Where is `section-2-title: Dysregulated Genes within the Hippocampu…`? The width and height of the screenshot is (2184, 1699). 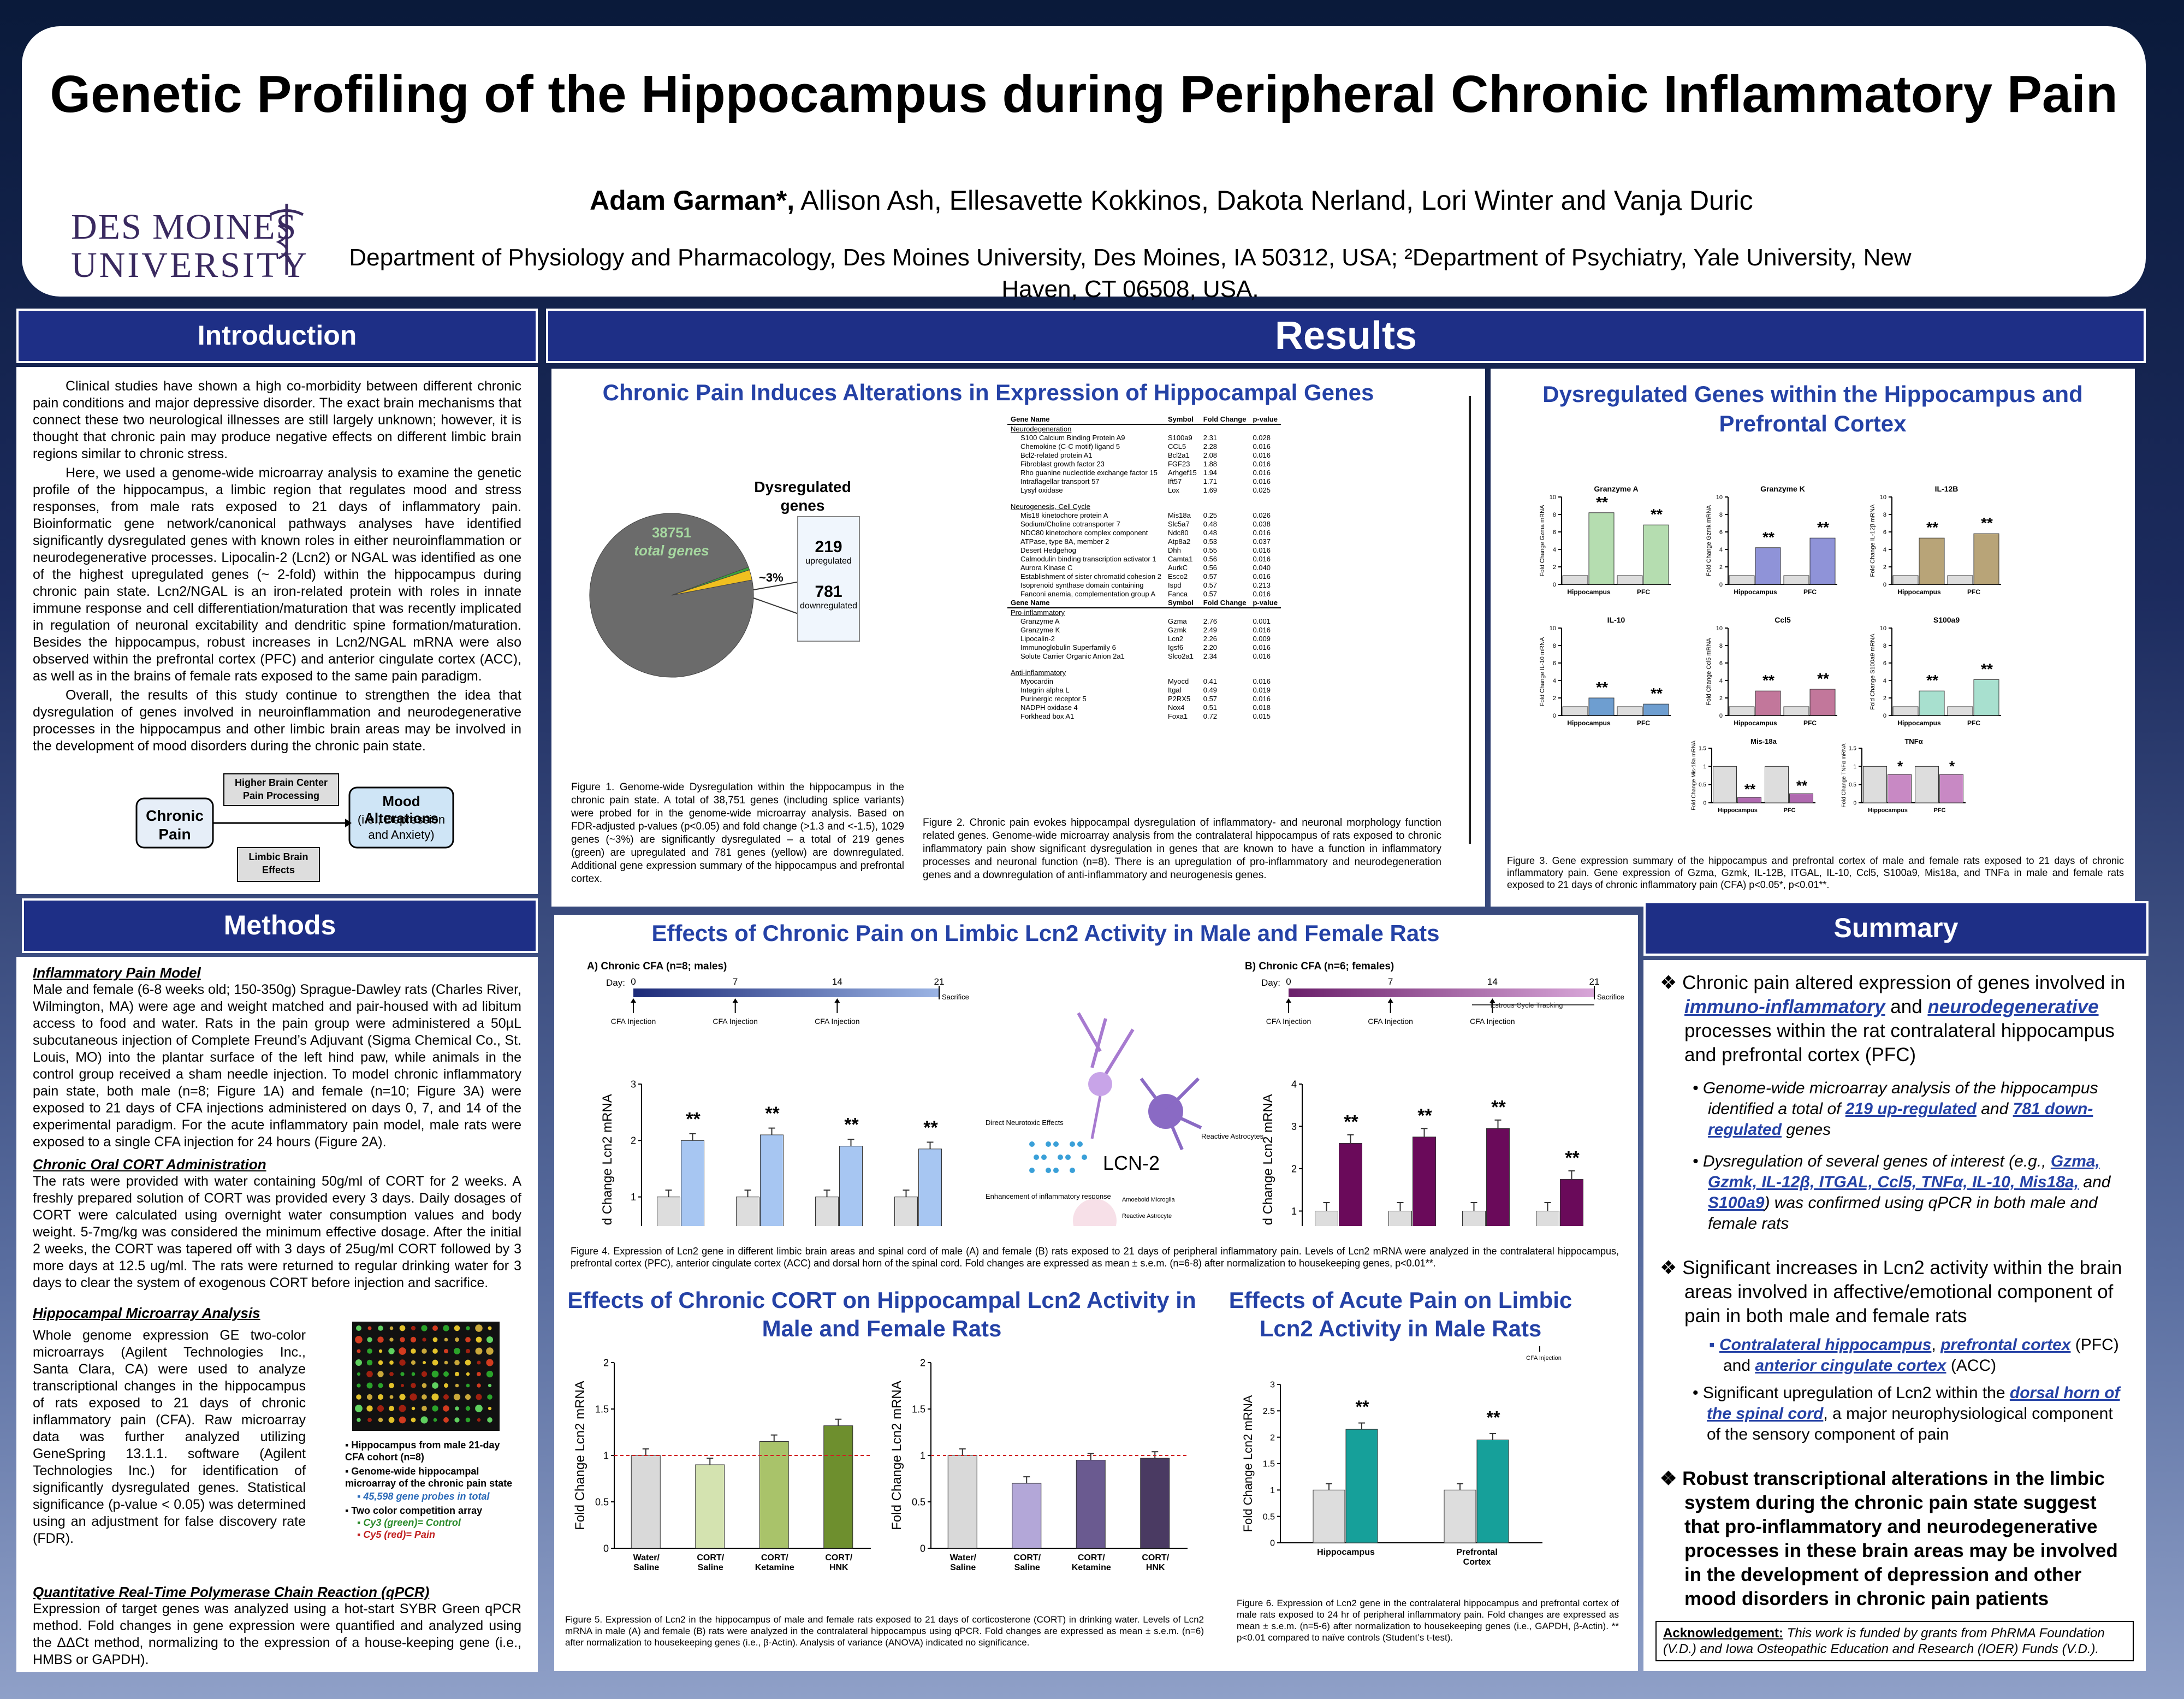
section-2-title: Dysregulated Genes within the Hippocampu… is located at coordinates (1812, 408).